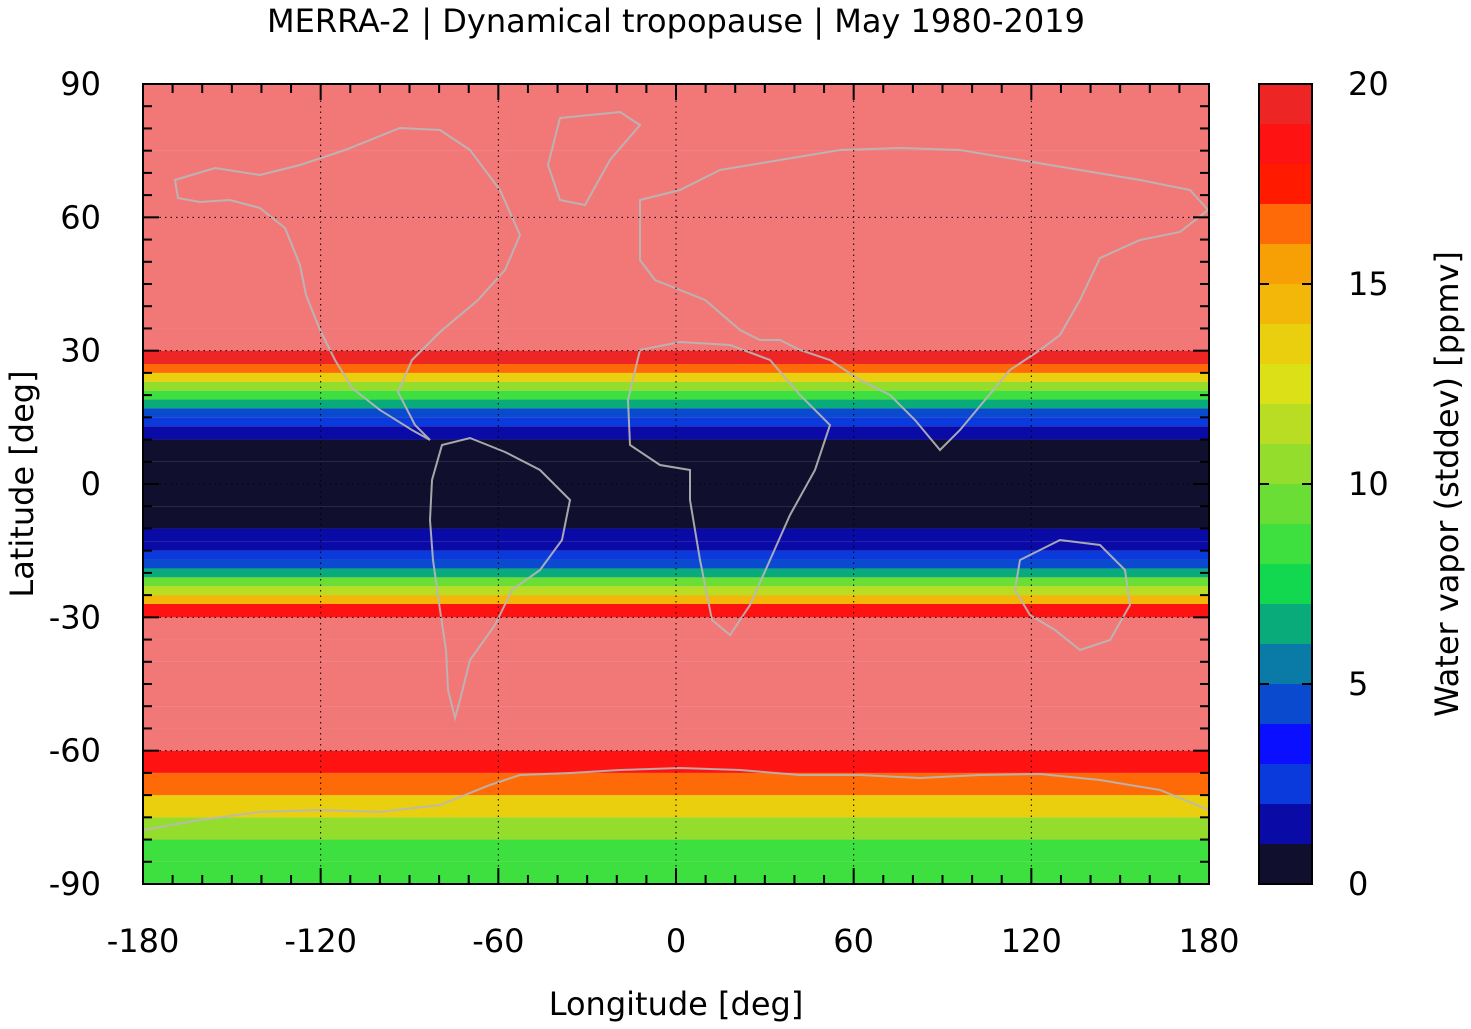 Image resolution: width=1471 pixels, height=1029 pixels. I want to click on x-tick-labels: -180 -120 -60 0 60 120 180, so click(673, 941).